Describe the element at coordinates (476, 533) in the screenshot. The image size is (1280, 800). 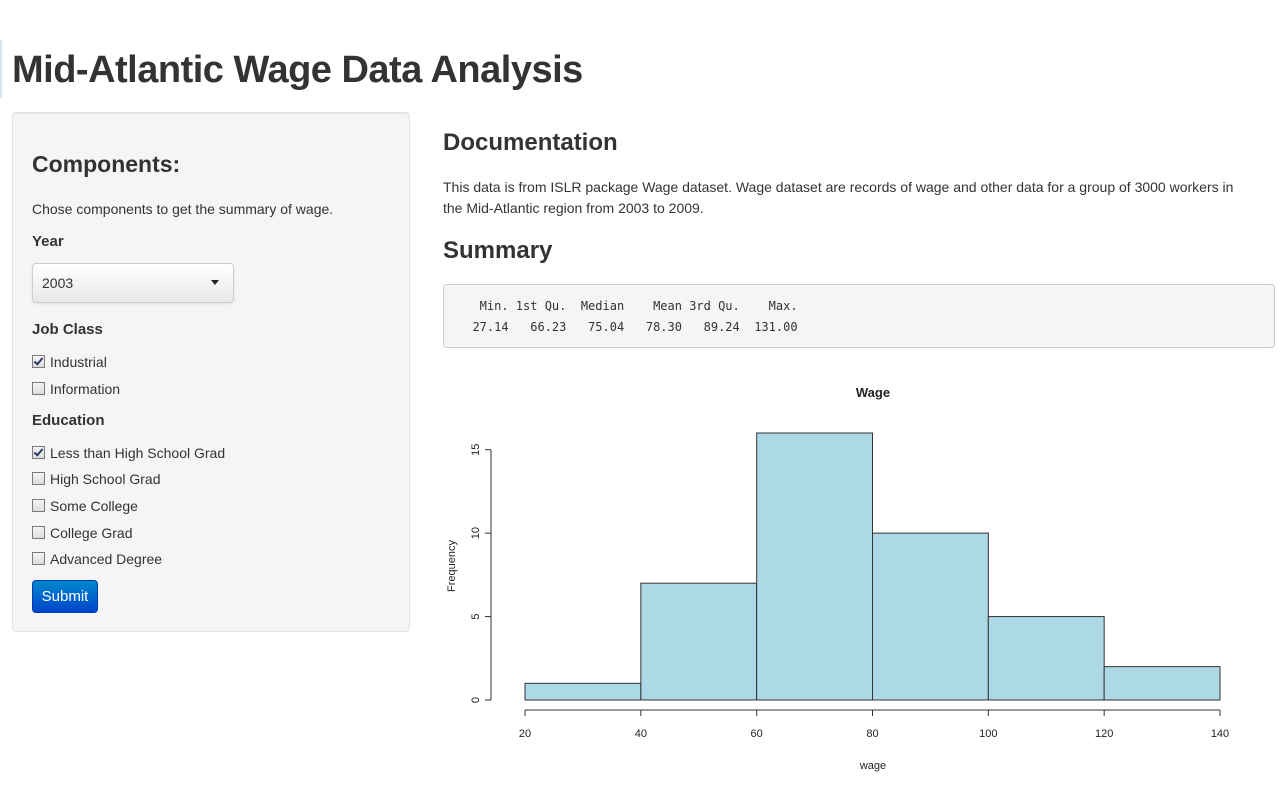
I see `y-tick-label: 10` at that location.